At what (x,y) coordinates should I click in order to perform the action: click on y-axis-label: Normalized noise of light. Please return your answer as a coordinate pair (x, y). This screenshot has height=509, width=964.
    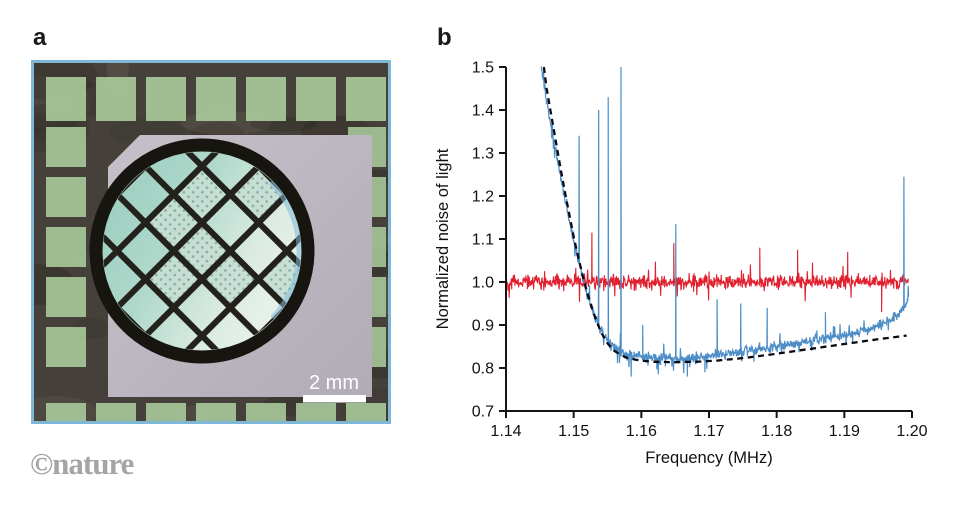
    Looking at the image, I should click on (443, 238).